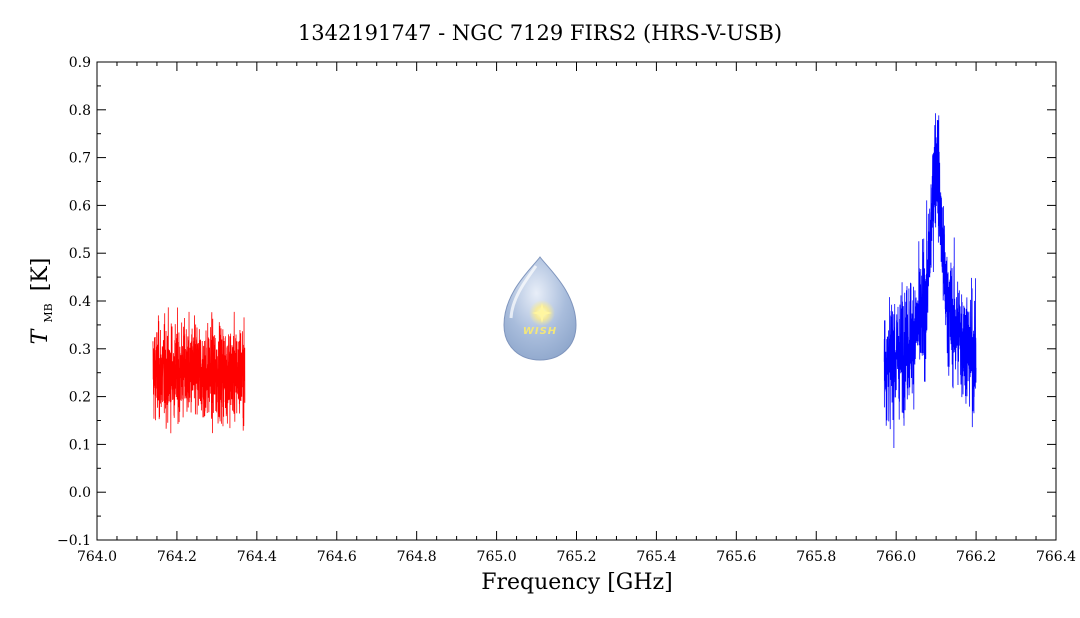 Image resolution: width=1080 pixels, height=618 pixels. I want to click on y-tick-label: 0.5, so click(80, 254).